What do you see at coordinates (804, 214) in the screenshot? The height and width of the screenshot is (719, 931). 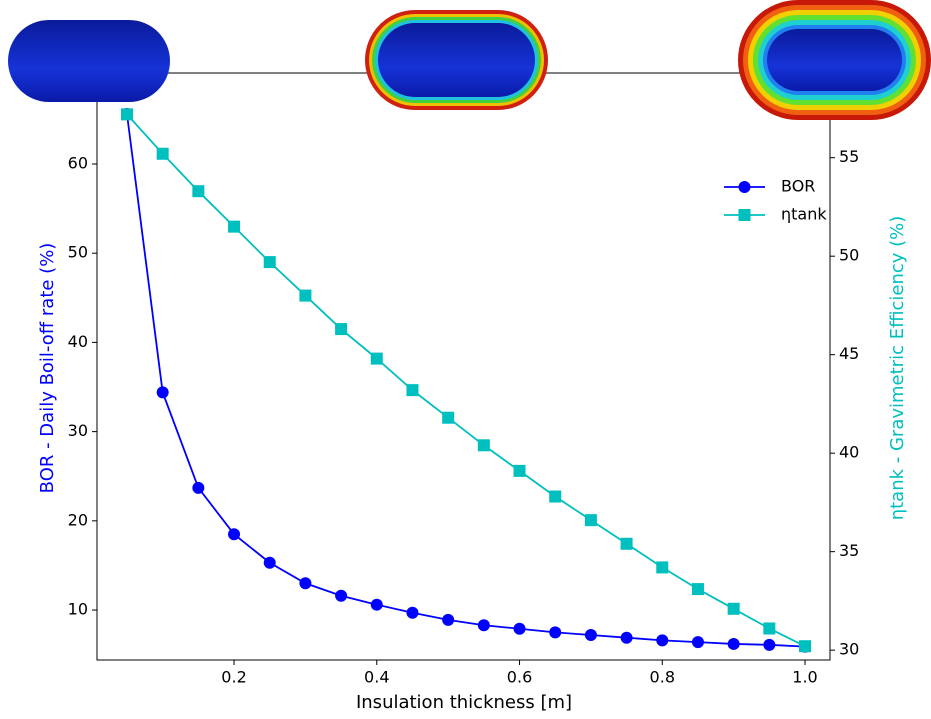 I see `legend-label: ηtank` at bounding box center [804, 214].